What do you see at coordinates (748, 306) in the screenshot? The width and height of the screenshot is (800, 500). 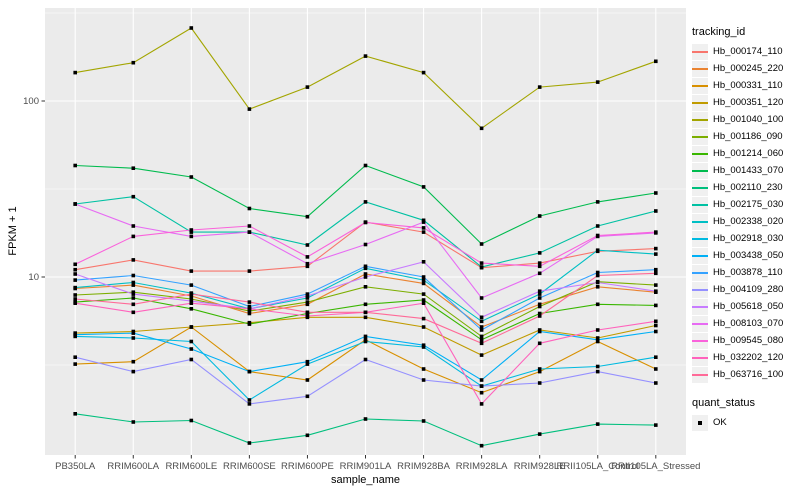 I see `legend-item-label: Hb_005618_050` at bounding box center [748, 306].